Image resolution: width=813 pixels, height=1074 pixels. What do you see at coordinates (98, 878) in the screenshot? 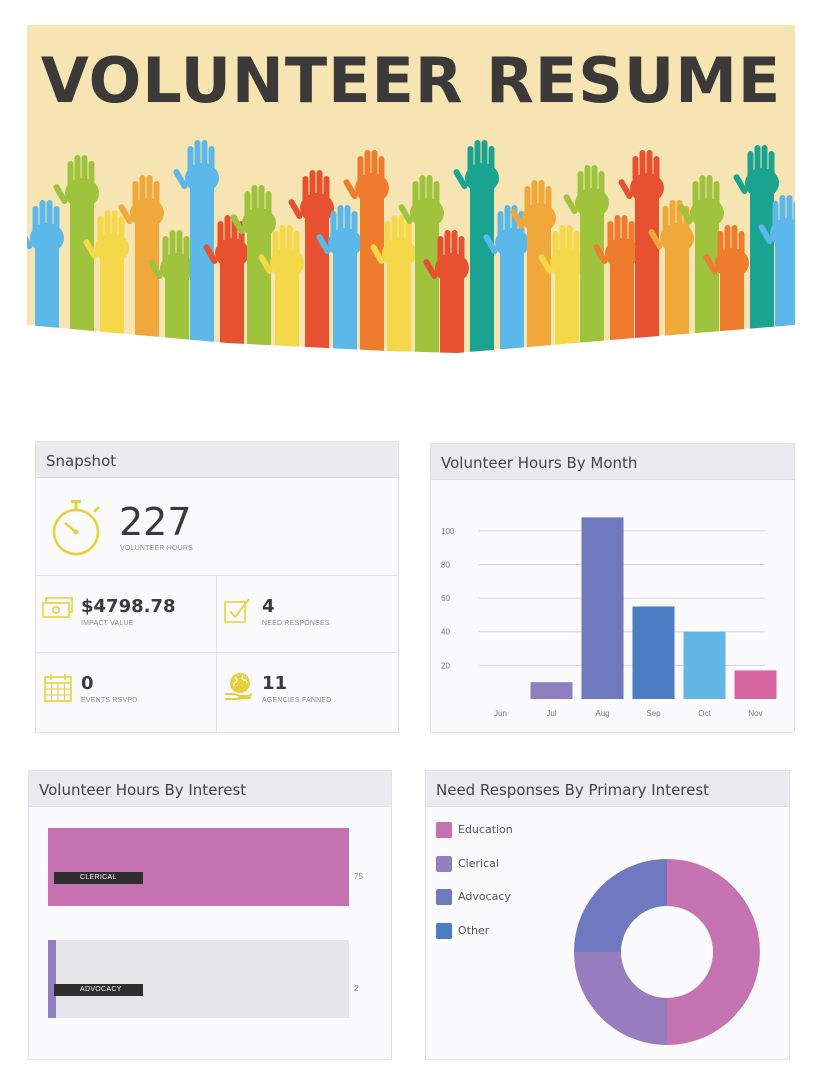
I see `bar-label: CLERICAL` at bounding box center [98, 878].